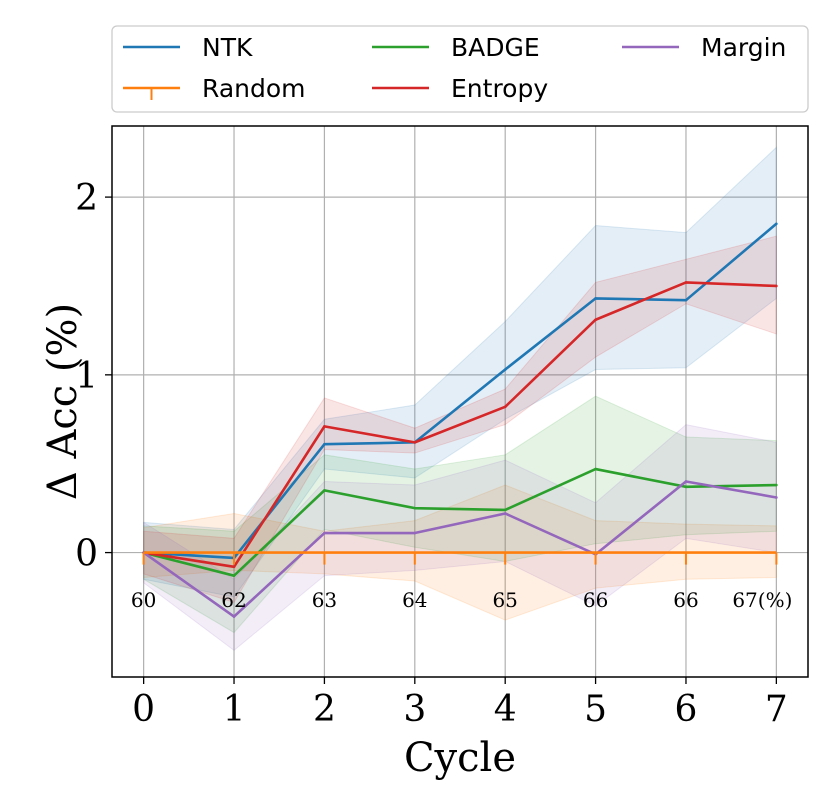 This screenshot has width=830, height=801. I want to click on y-tick-label: 1, so click(86, 376).